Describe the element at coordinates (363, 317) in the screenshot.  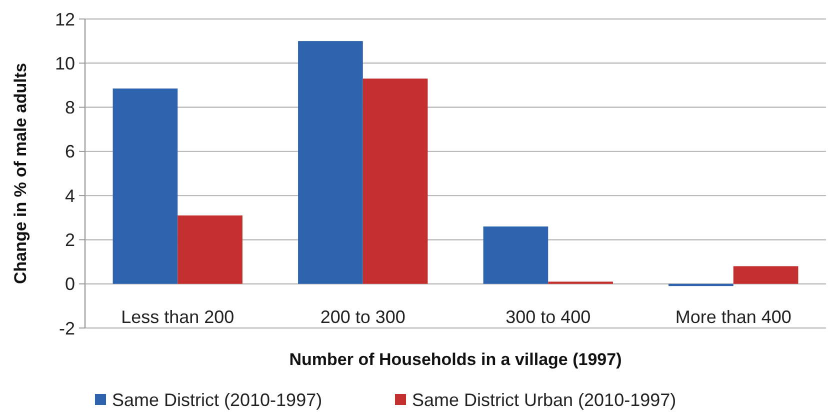
I see `x-tick-label: 200 to 300` at that location.